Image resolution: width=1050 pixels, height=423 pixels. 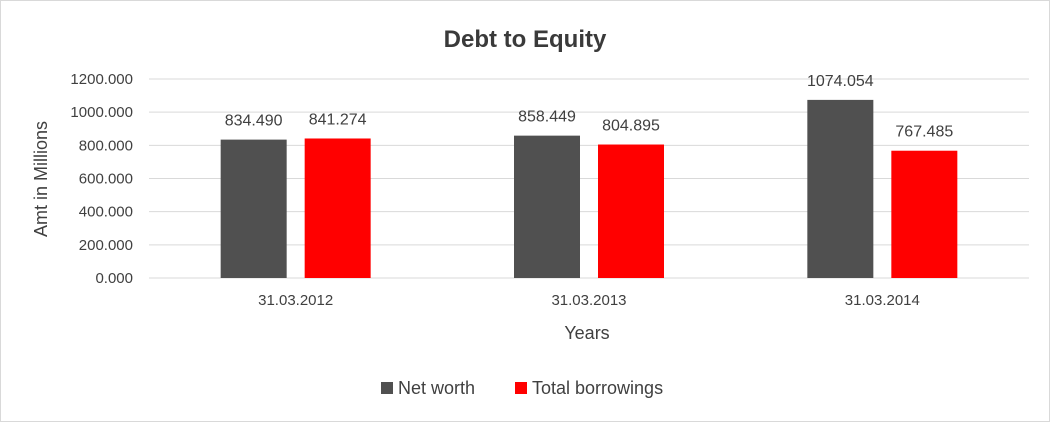 What do you see at coordinates (436, 388) in the screenshot?
I see `legend-label: Net worth` at bounding box center [436, 388].